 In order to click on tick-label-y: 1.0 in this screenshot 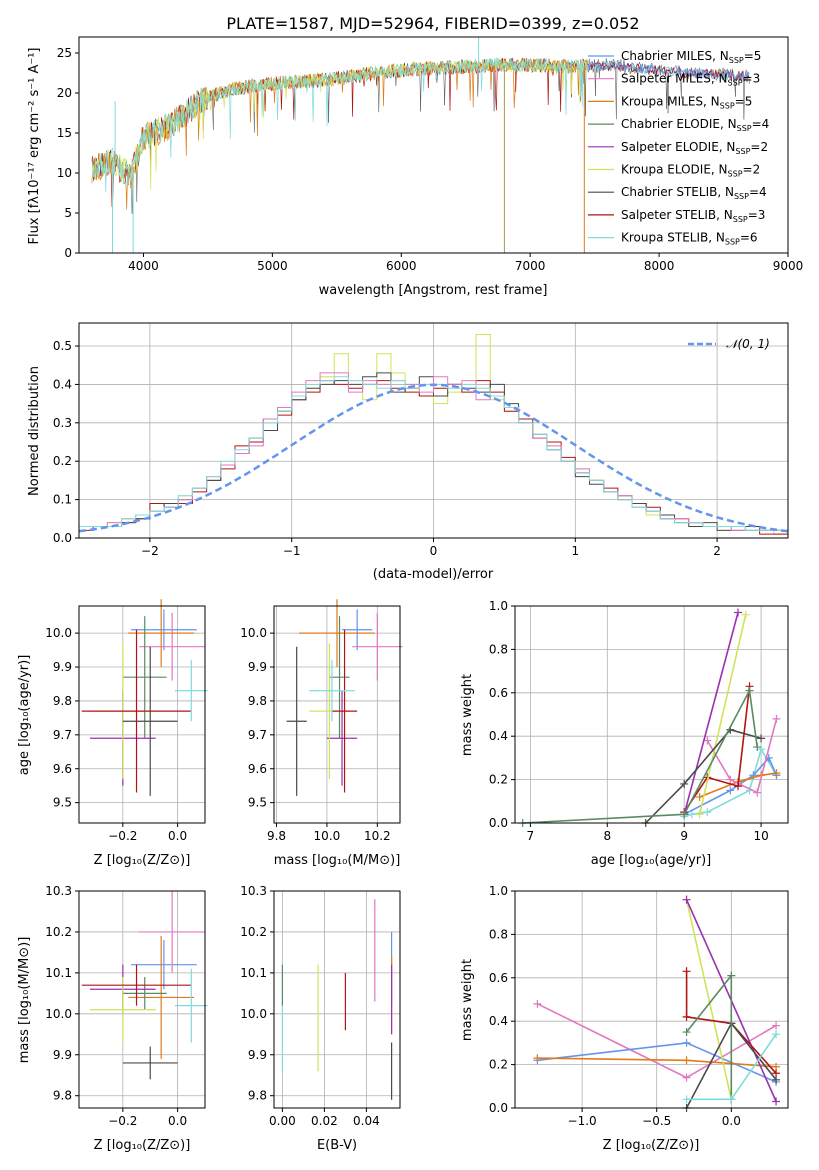, I will do `click(498, 606)`.